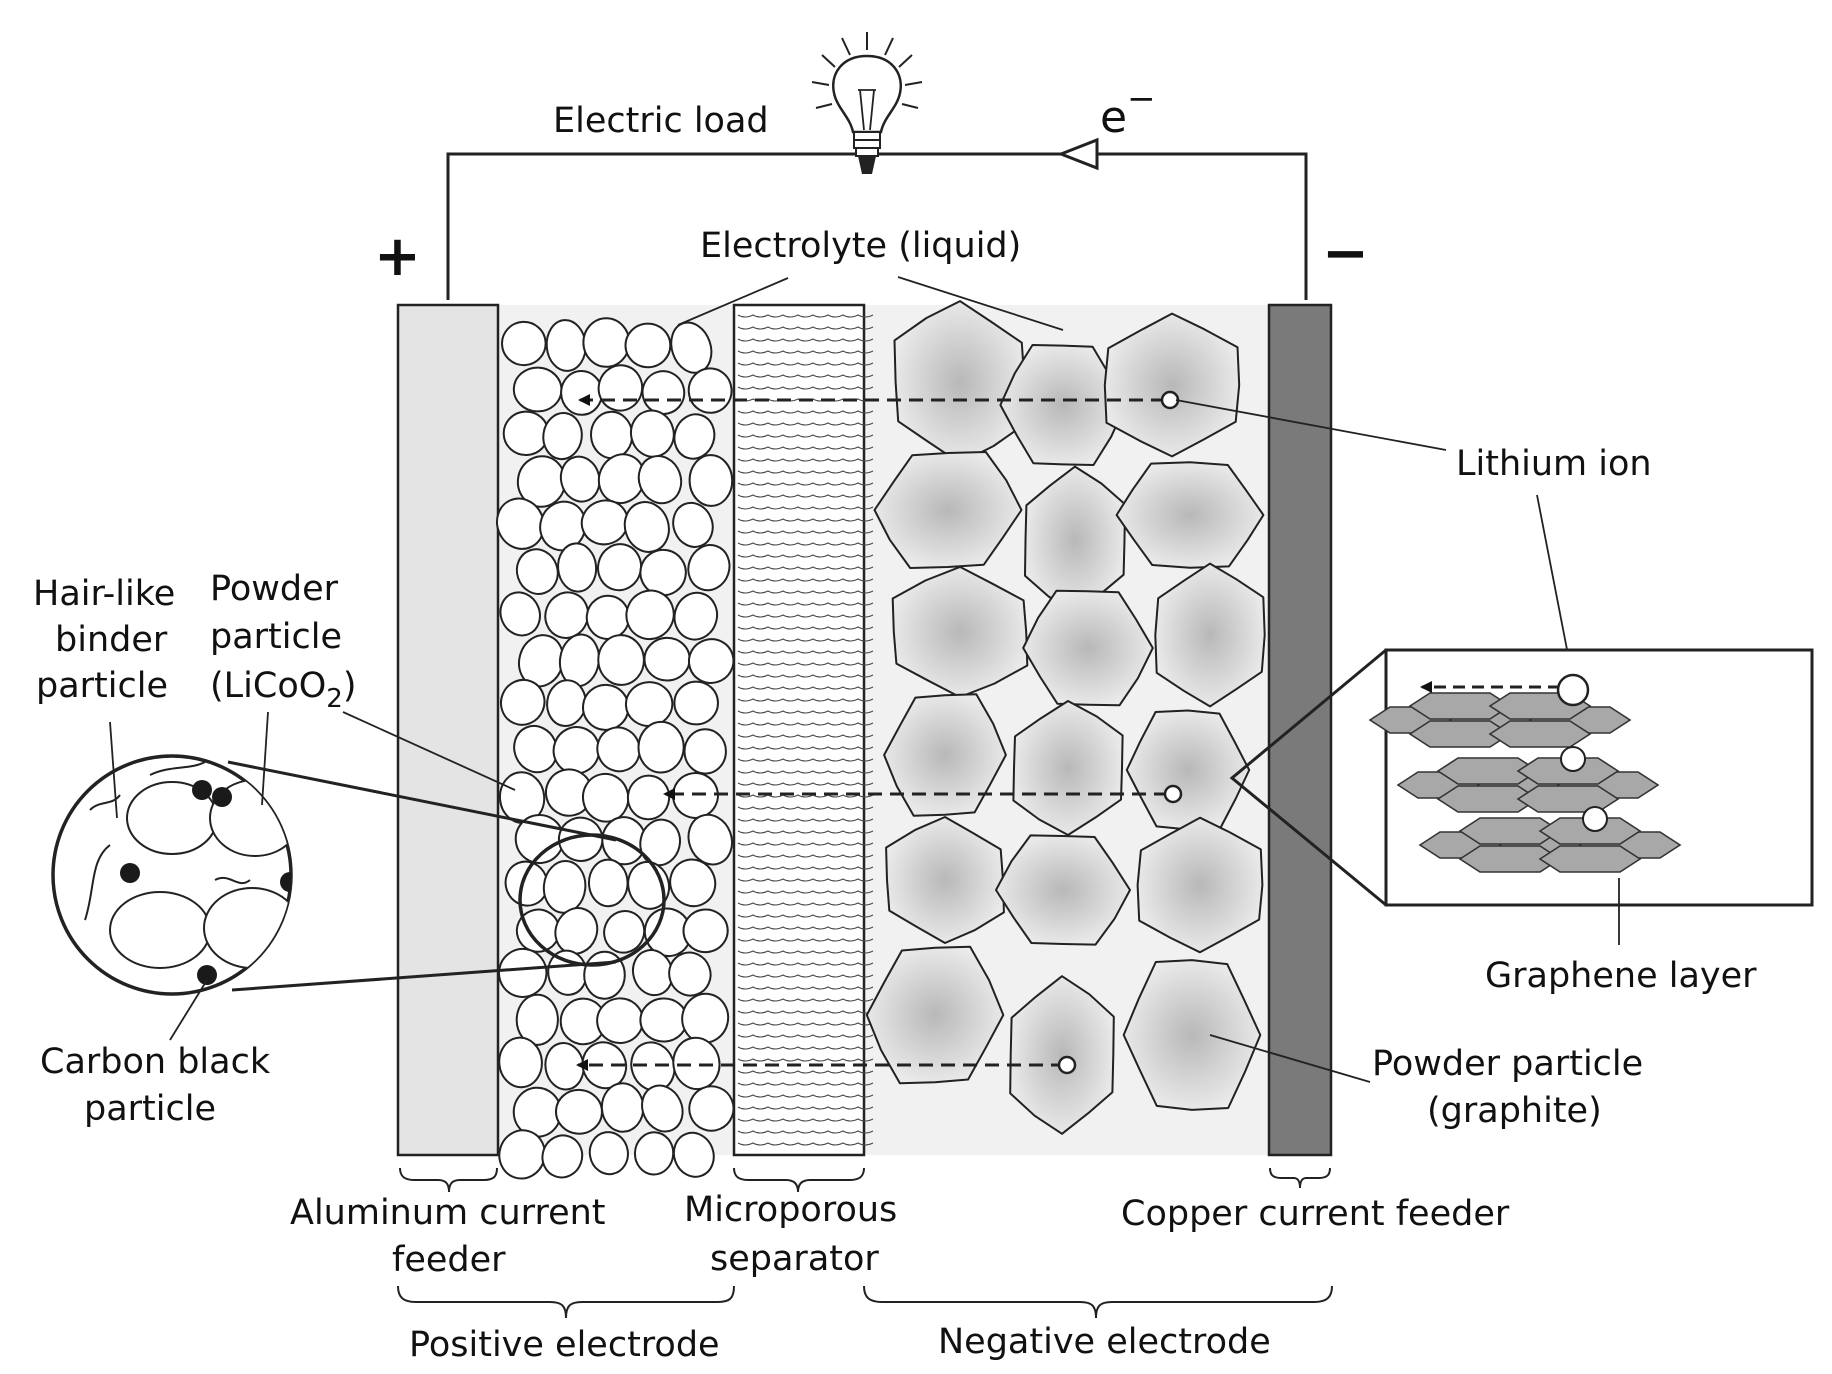  Describe the element at coordinates (790, 1210) in the screenshot. I see `separator-label-line1: Microporous` at that location.